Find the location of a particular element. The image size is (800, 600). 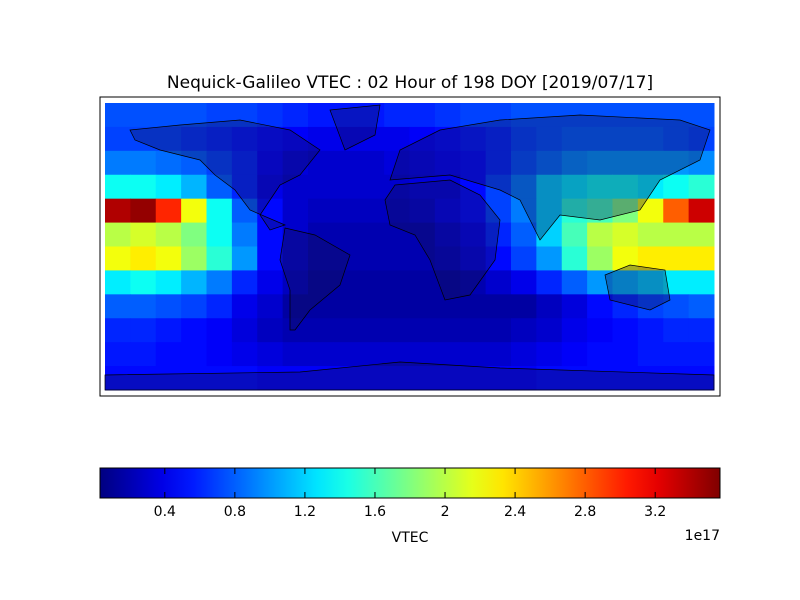

land is located at coordinates (315, 279).